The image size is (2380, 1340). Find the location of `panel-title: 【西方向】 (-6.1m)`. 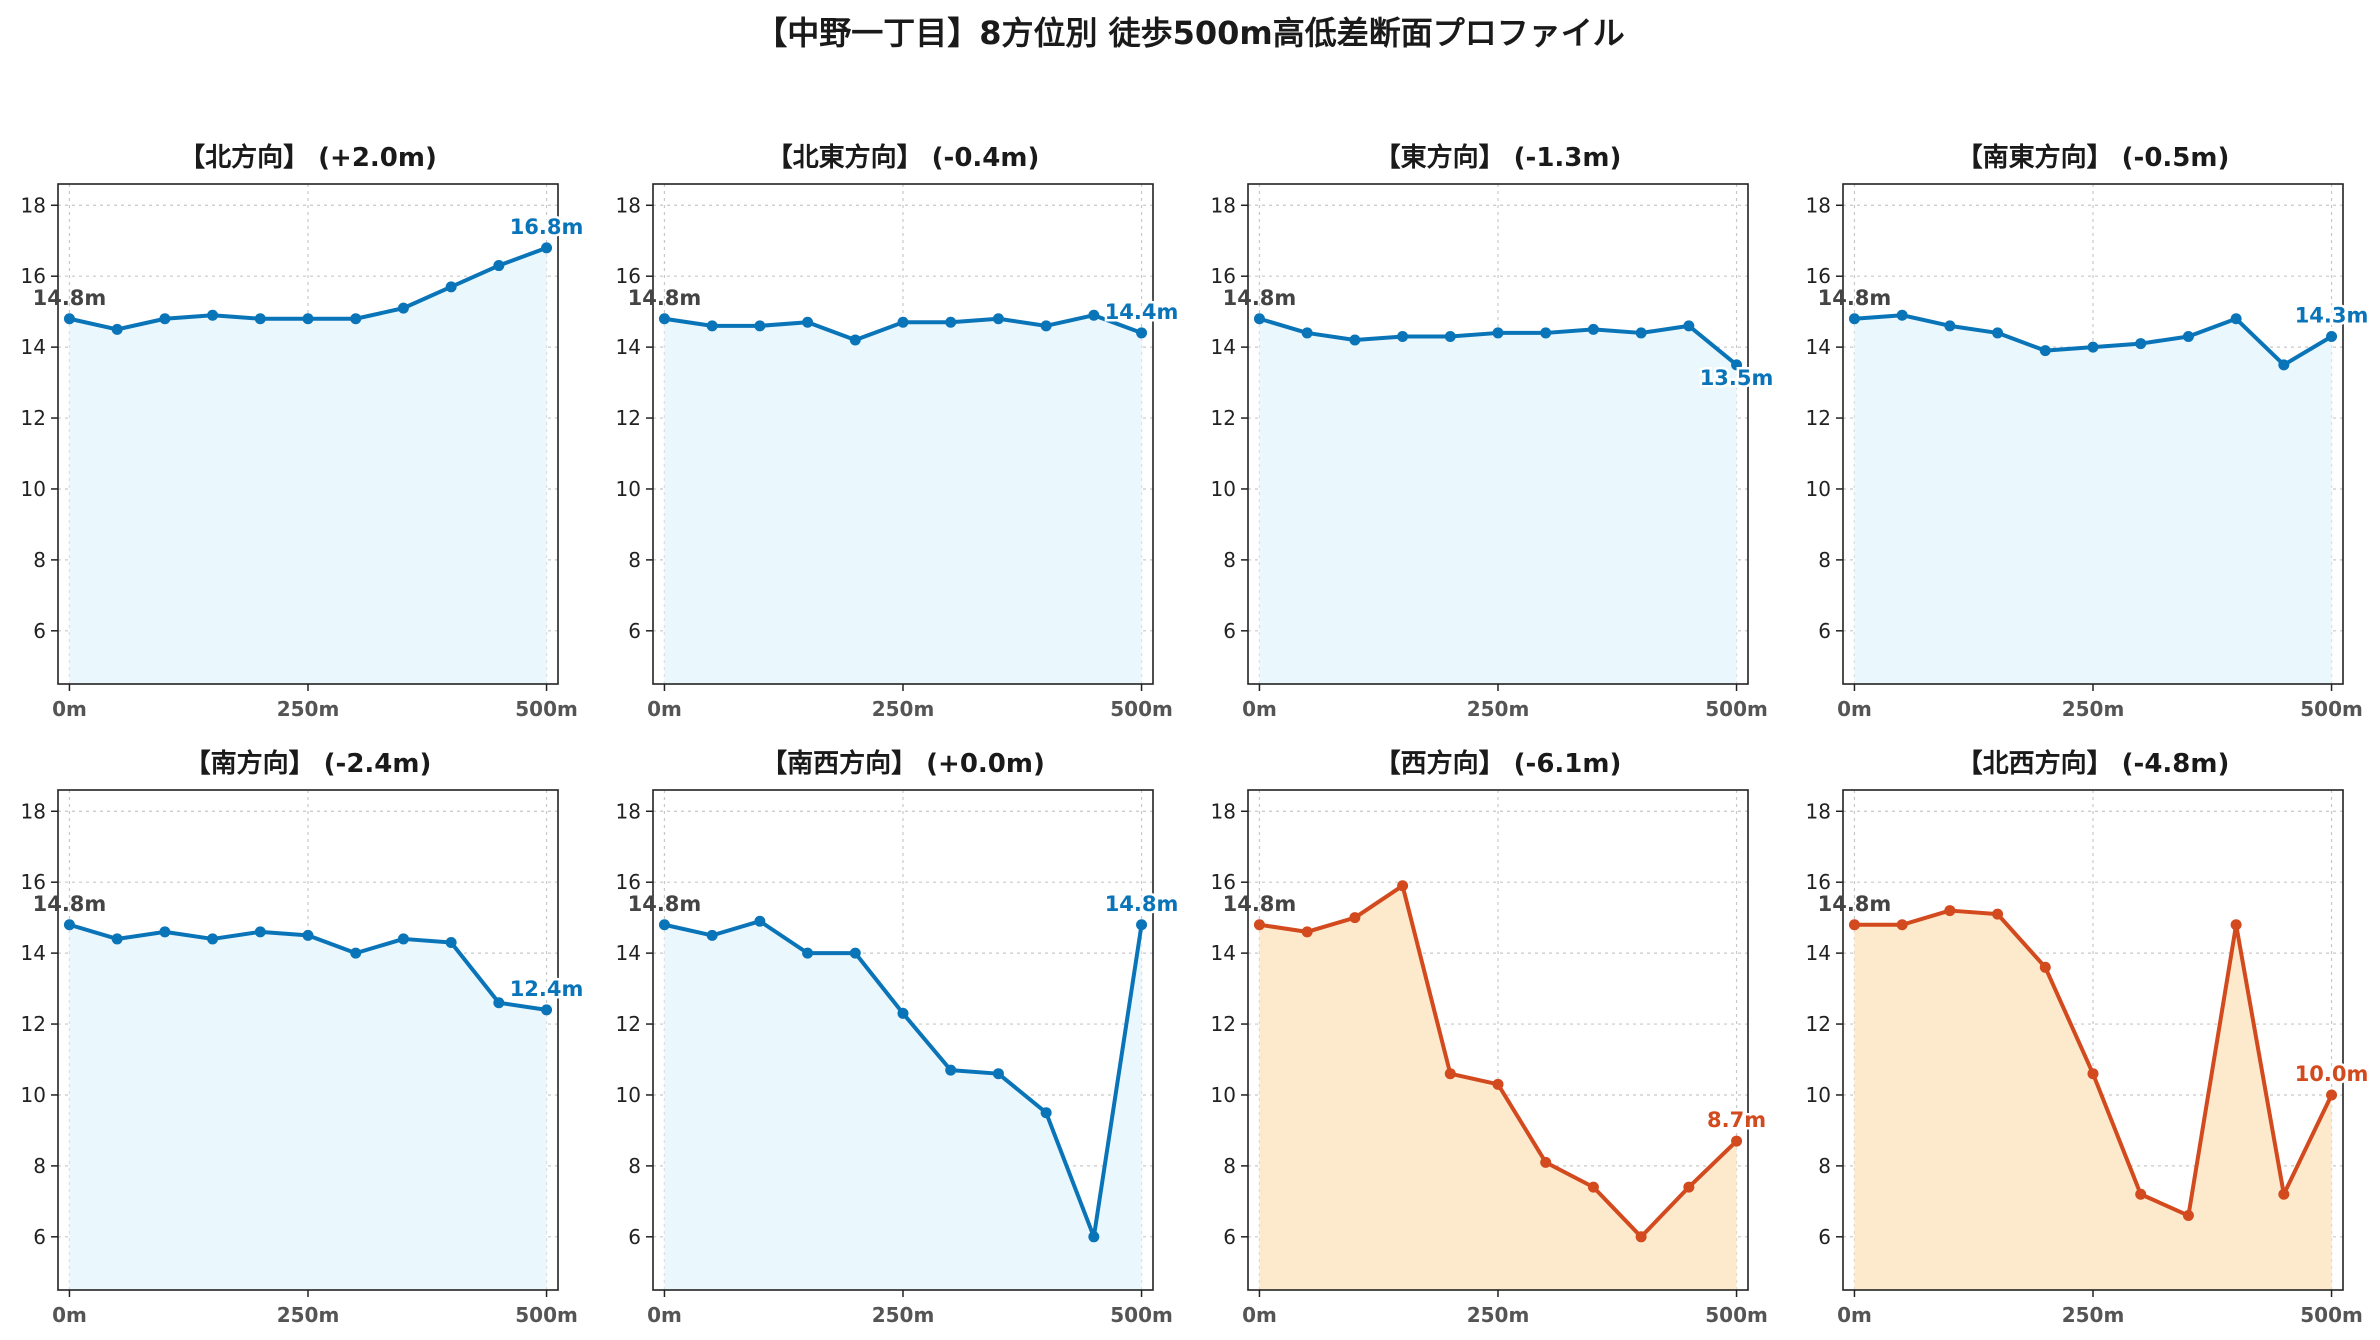

panel-title: 【西方向】 (-6.1m) is located at coordinates (1498, 763).